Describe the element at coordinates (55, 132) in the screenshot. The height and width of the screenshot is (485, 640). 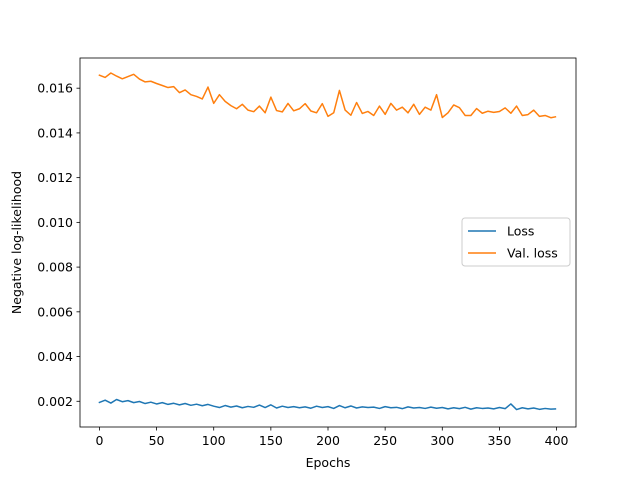
I see `y-tick-label: 0.014` at that location.